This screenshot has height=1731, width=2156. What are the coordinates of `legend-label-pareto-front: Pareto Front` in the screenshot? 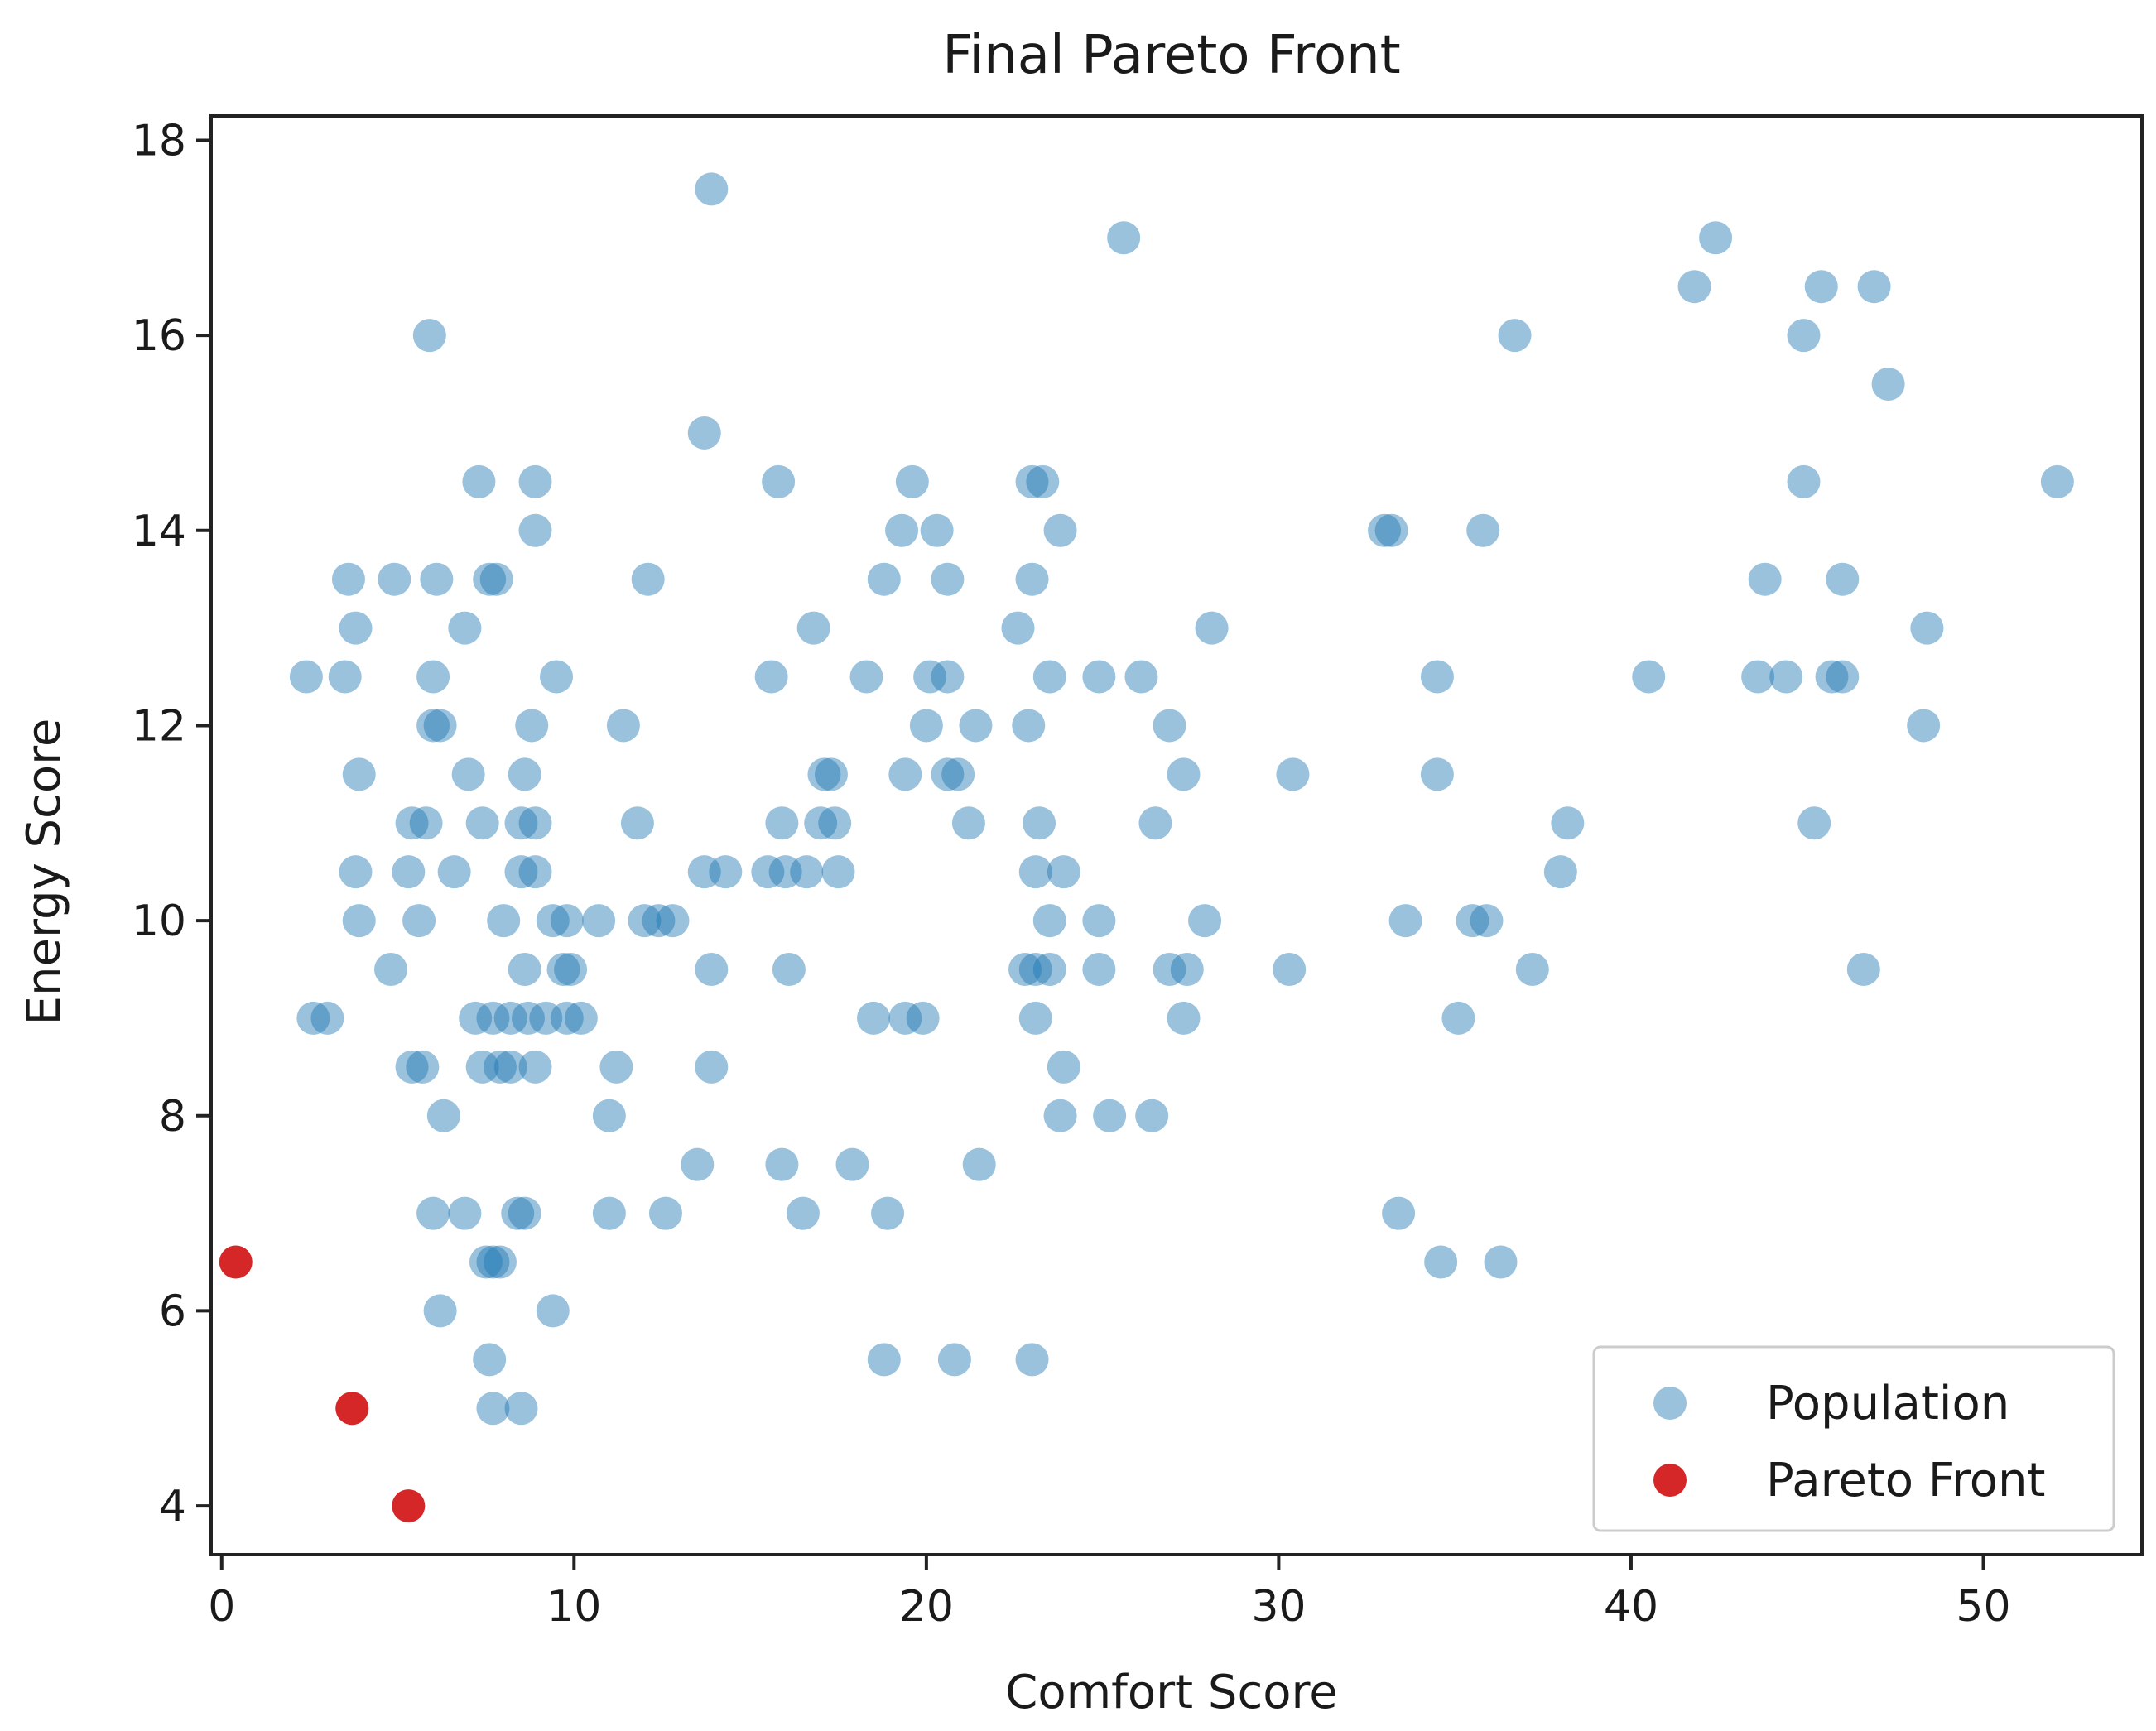 It's located at (1906, 1480).